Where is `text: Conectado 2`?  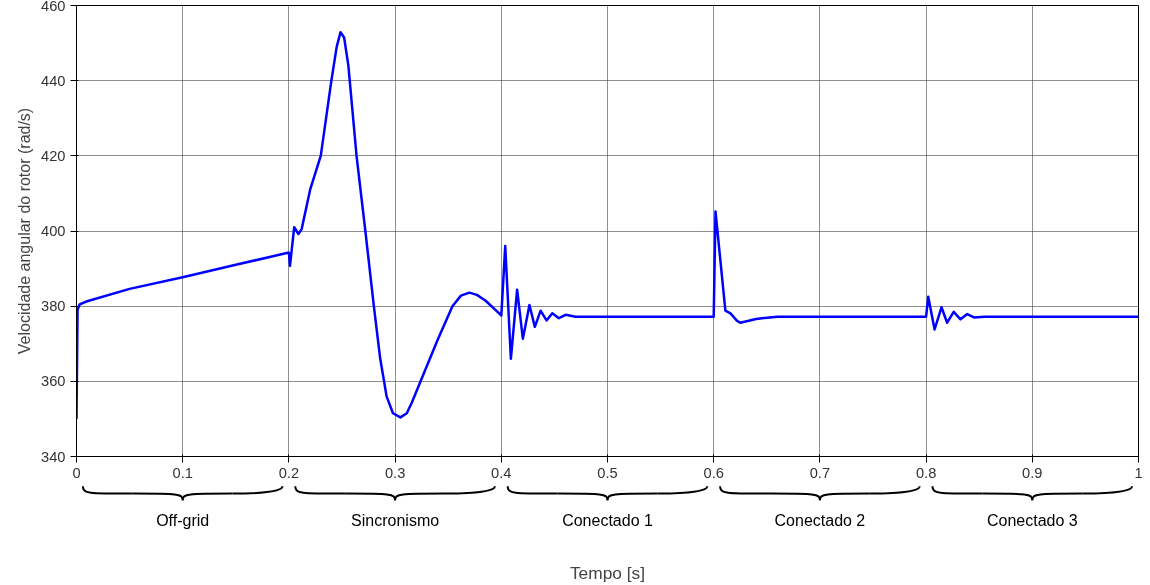
text: Conectado 2 is located at coordinates (820, 520).